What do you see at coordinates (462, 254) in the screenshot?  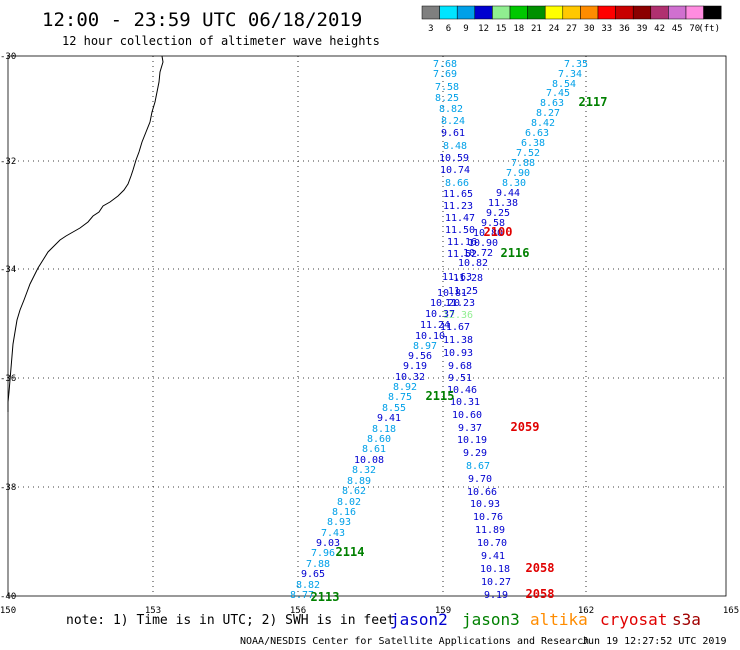 I see `wave-height-value: 11.52` at bounding box center [462, 254].